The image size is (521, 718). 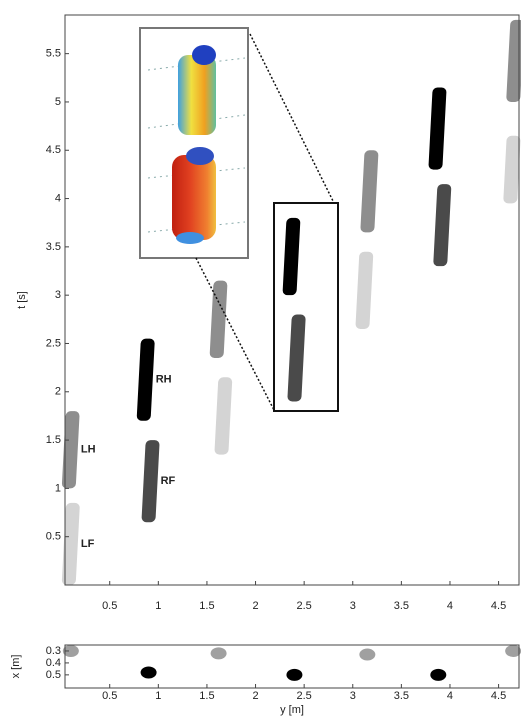 What do you see at coordinates (53, 651) in the screenshot?
I see `y-tick-label: 0.3` at bounding box center [53, 651].